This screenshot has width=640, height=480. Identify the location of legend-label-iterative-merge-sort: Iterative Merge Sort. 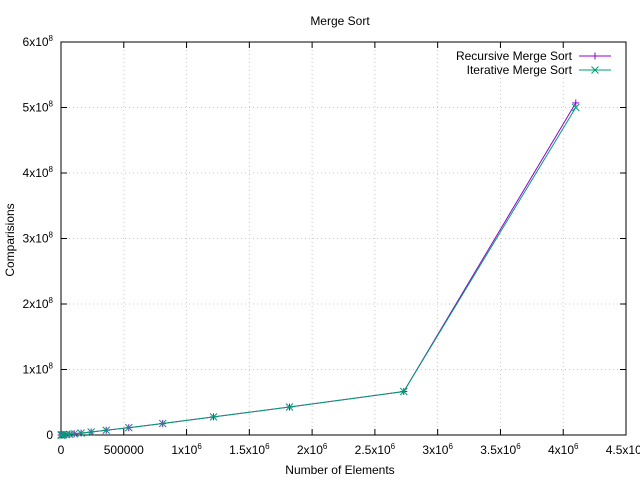
(520, 70).